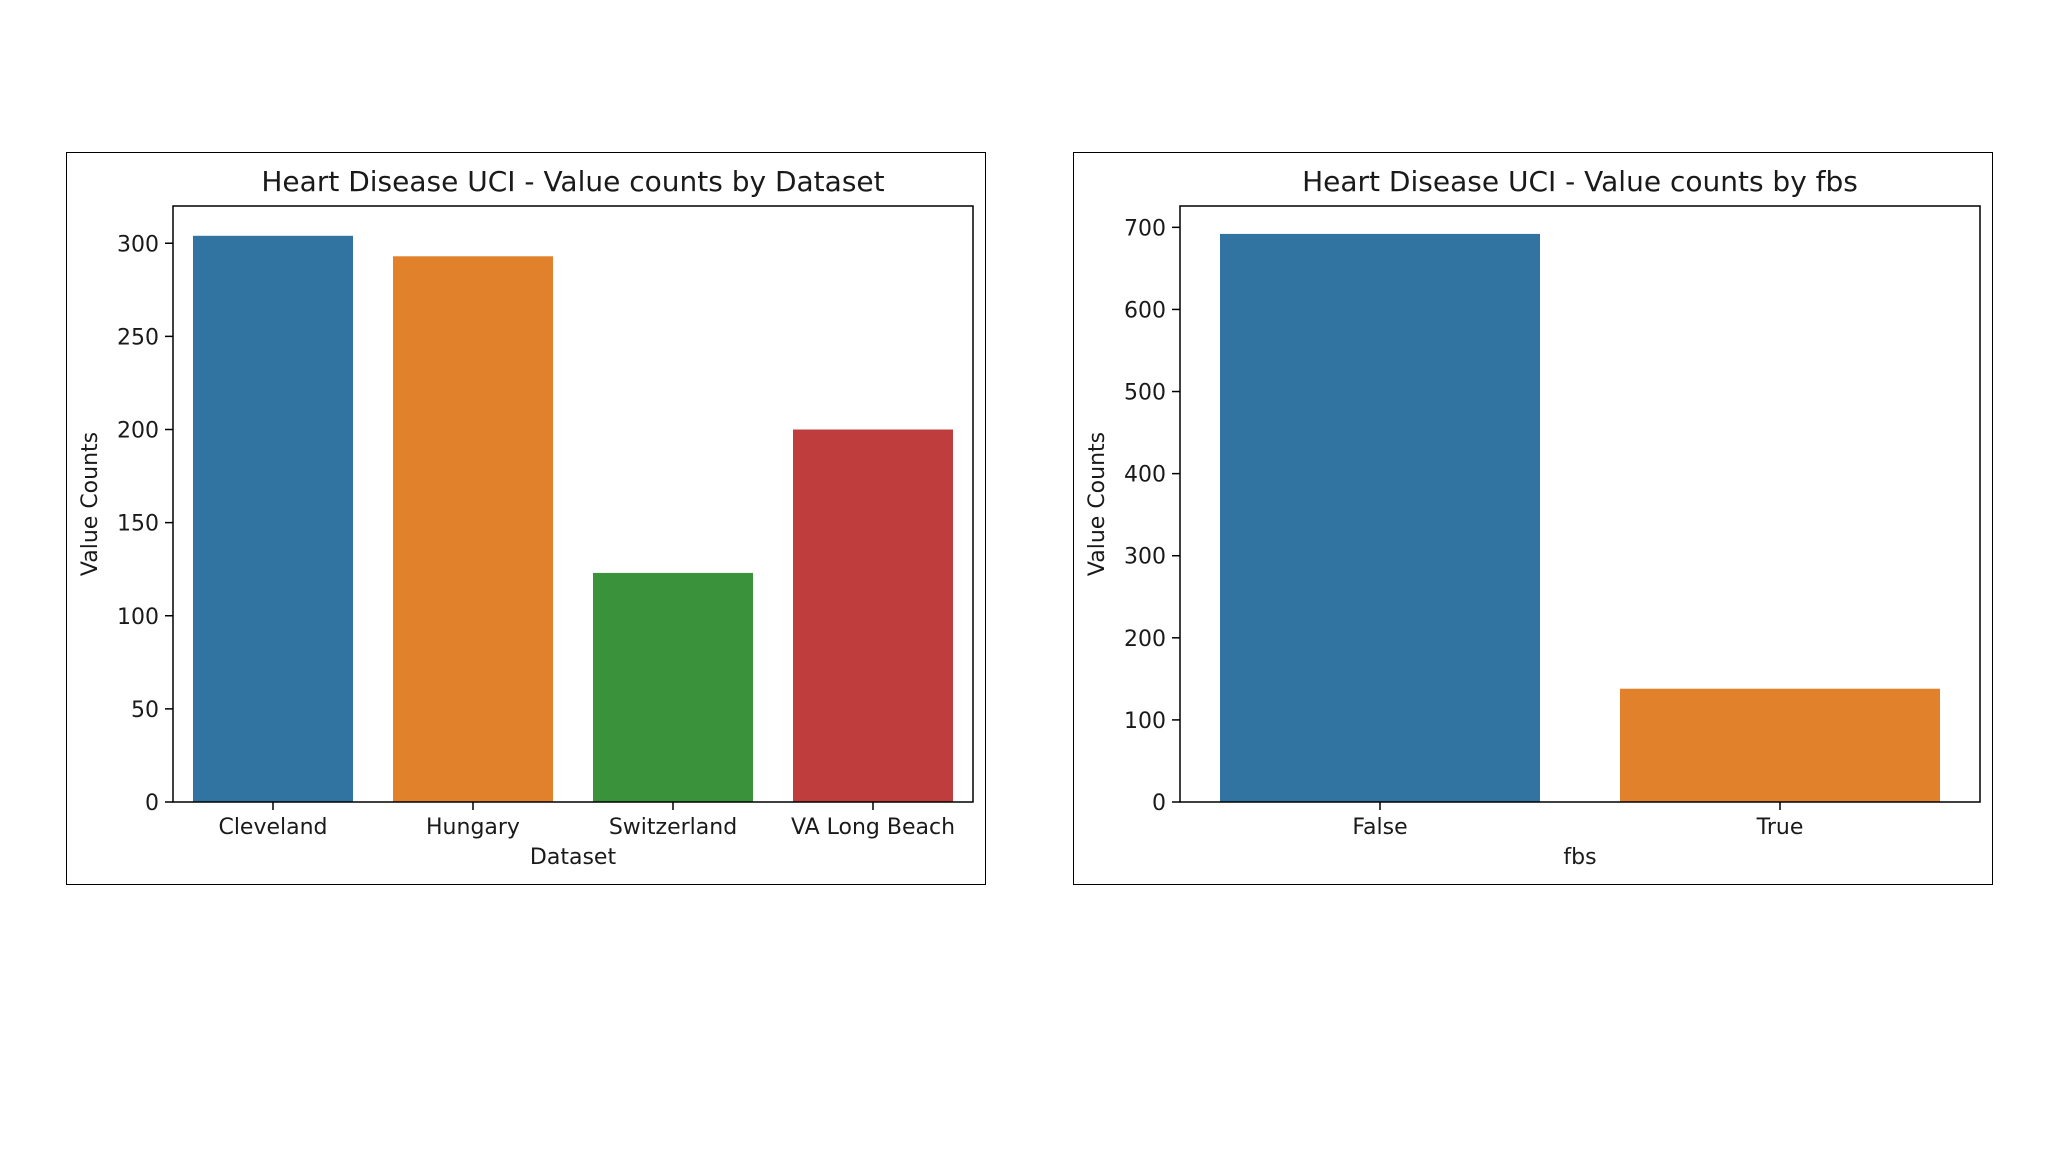 The height and width of the screenshot is (1152, 2048). I want to click on x-tick-label: Cleveland, so click(272, 827).